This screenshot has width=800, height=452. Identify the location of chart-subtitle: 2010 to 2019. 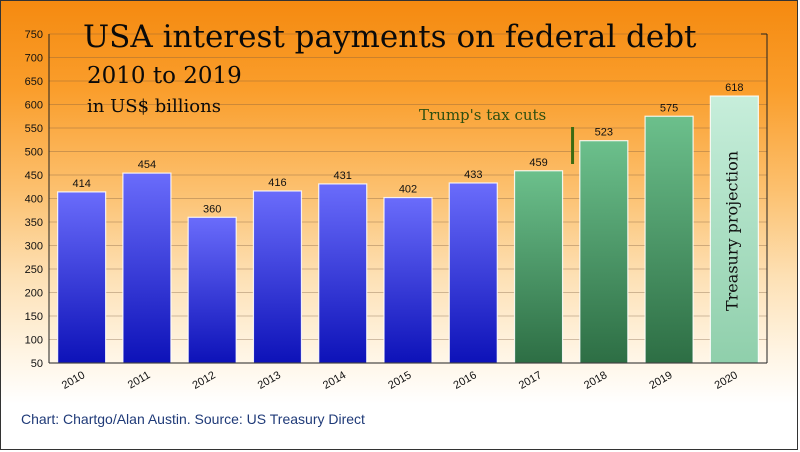
(164, 76).